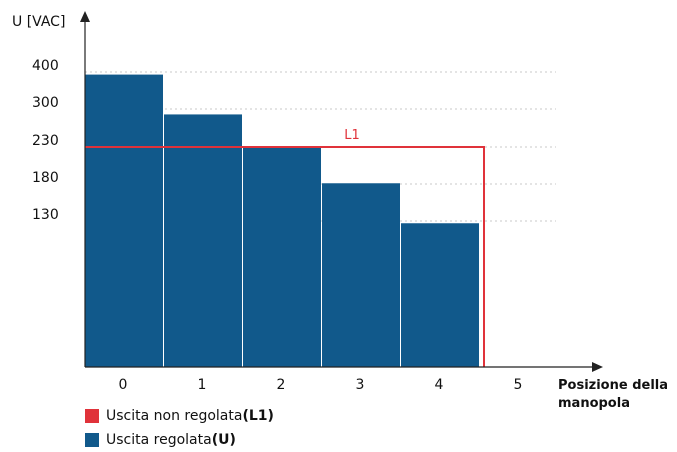 This screenshot has width=677, height=452. I want to click on legend-label-u-bold: (U), so click(223, 440).